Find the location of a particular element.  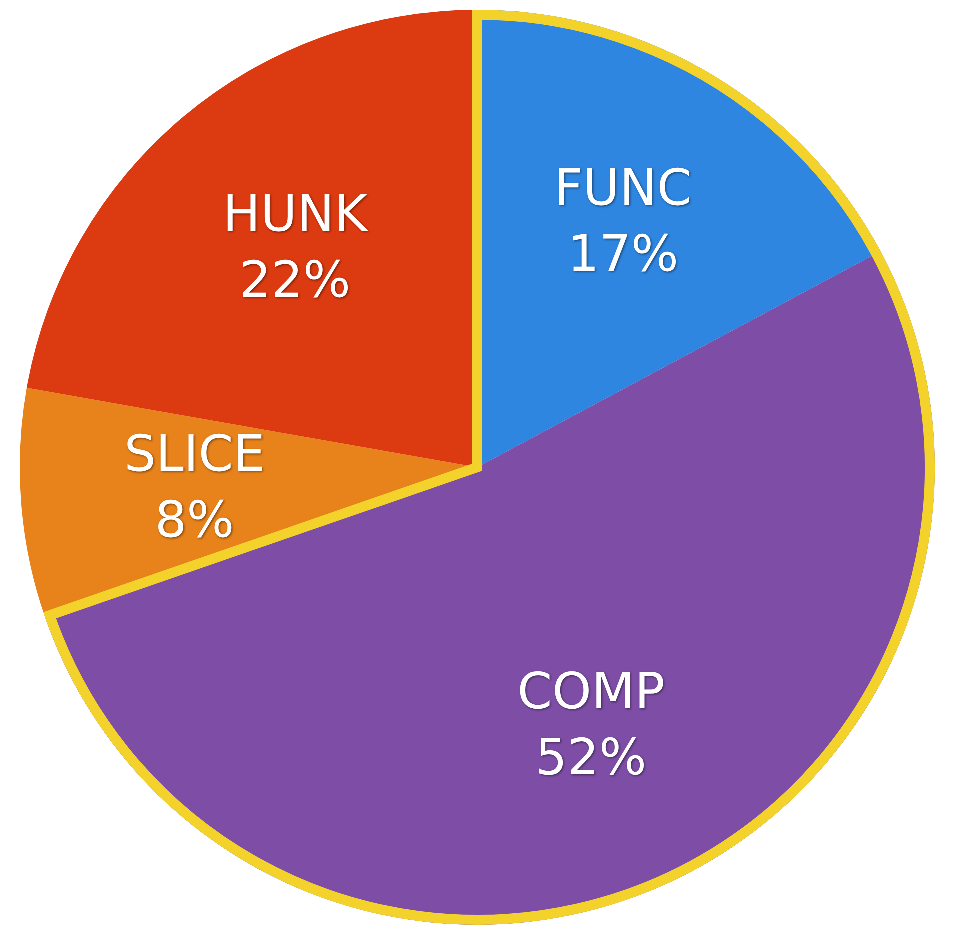

slice-label: HUNK is located at coordinates (295, 214).